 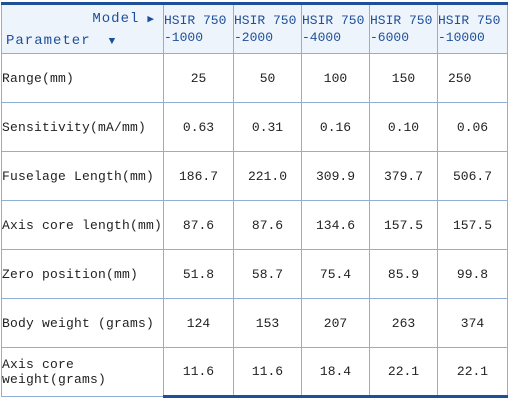 What do you see at coordinates (472, 176) in the screenshot?
I see `table-cell: 506.7` at bounding box center [472, 176].